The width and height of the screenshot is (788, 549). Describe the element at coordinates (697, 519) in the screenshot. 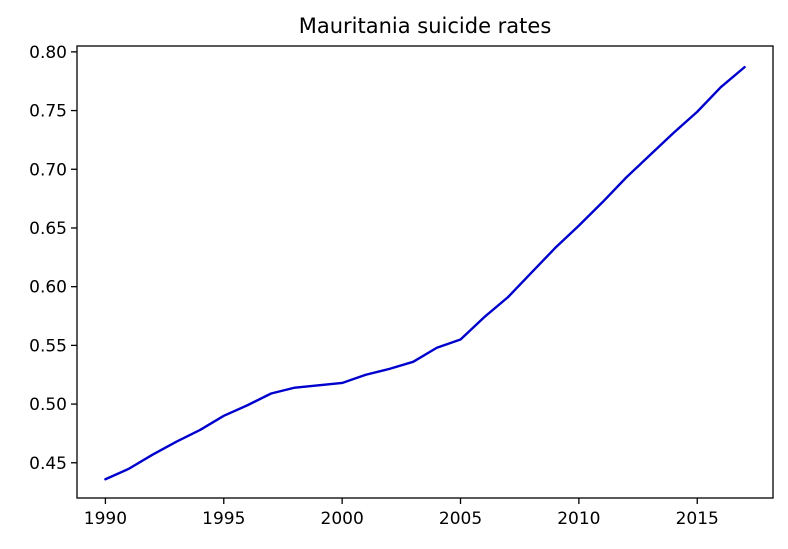

I see `x-tick-label: 2015` at that location.